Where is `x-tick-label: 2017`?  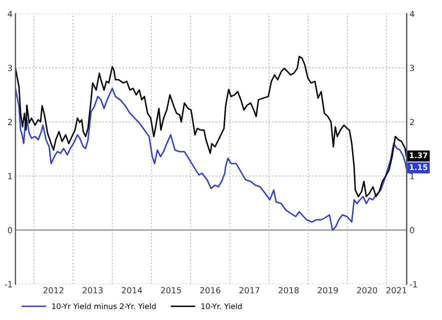 x-tick-label: 2017 is located at coordinates (249, 290).